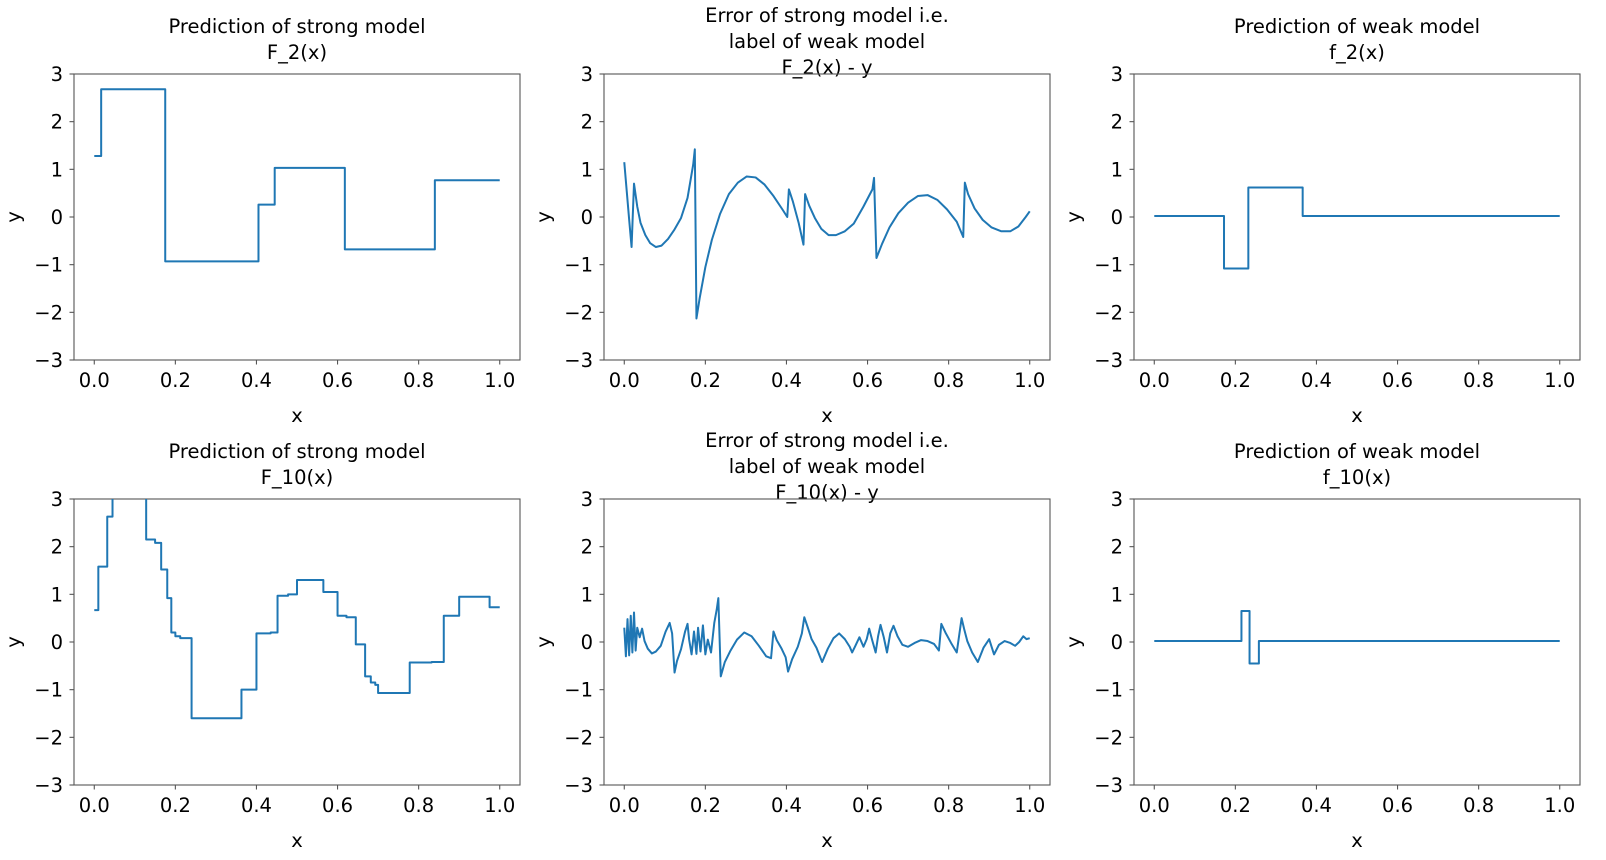 This screenshot has width=1606, height=860. What do you see at coordinates (1357, 477) in the screenshot?
I see `chart-title-line: f_10(x)` at bounding box center [1357, 477].